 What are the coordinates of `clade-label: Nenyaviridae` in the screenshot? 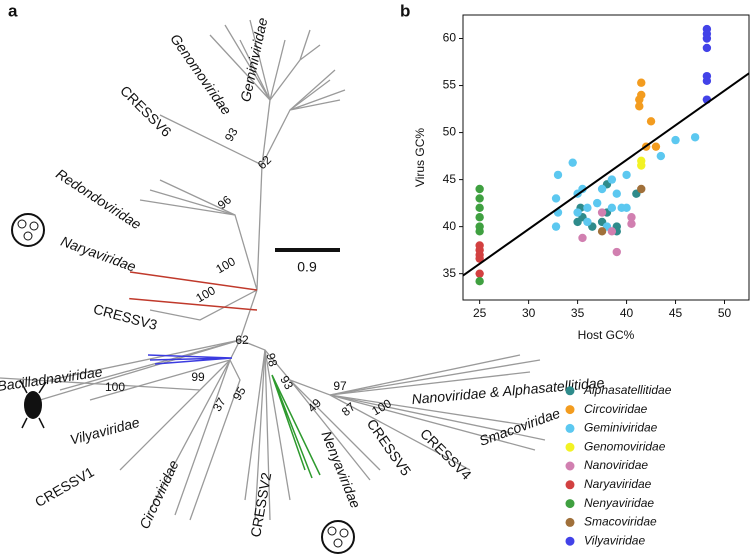 It's located at (341, 470).